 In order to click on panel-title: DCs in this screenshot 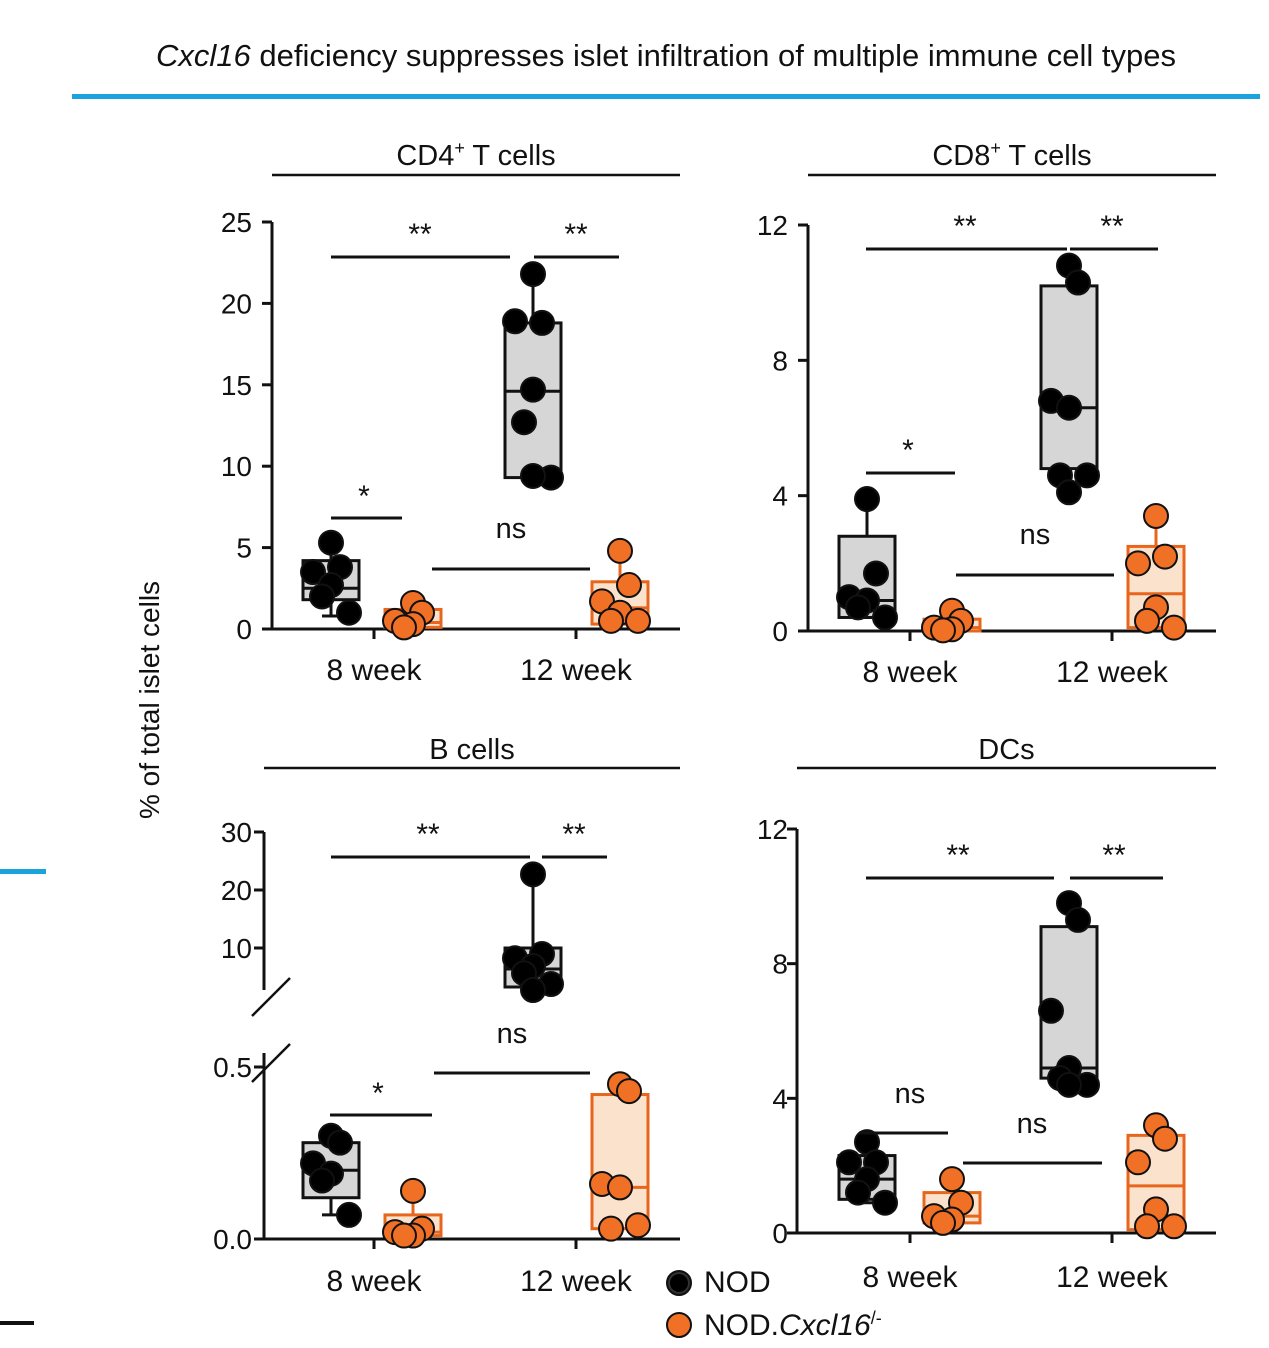, I will do `click(1006, 750)`.